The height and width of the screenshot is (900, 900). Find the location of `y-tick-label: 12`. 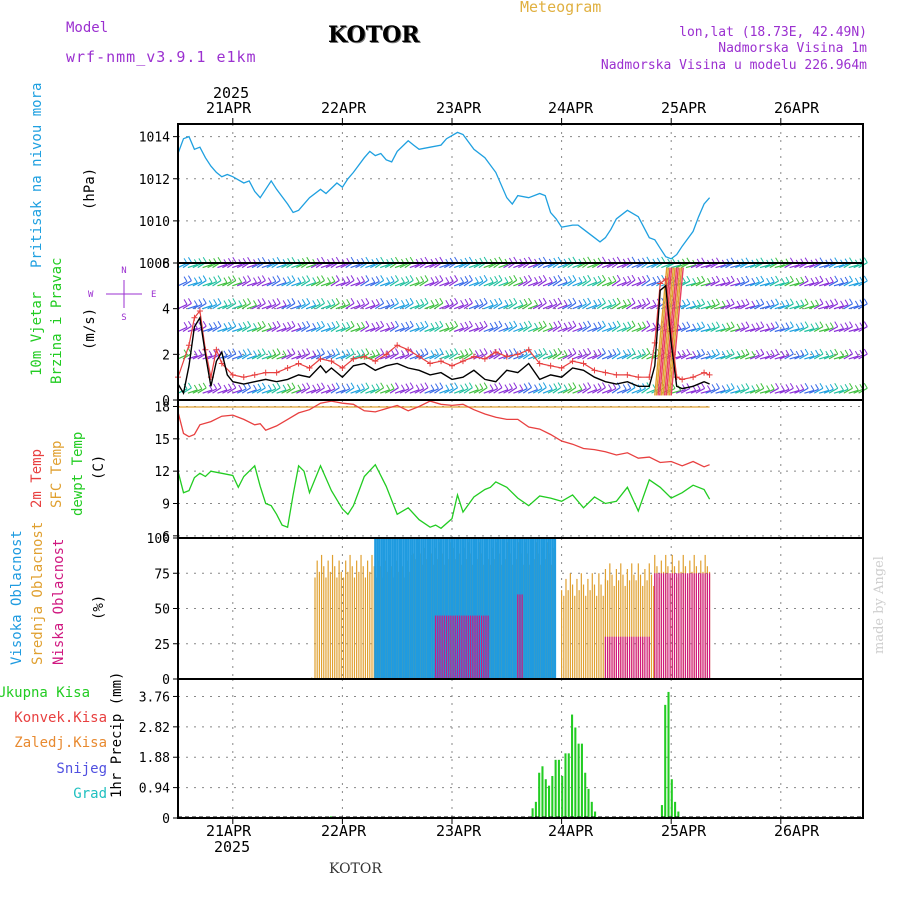

y-tick-label: 12 is located at coordinates (162, 472).